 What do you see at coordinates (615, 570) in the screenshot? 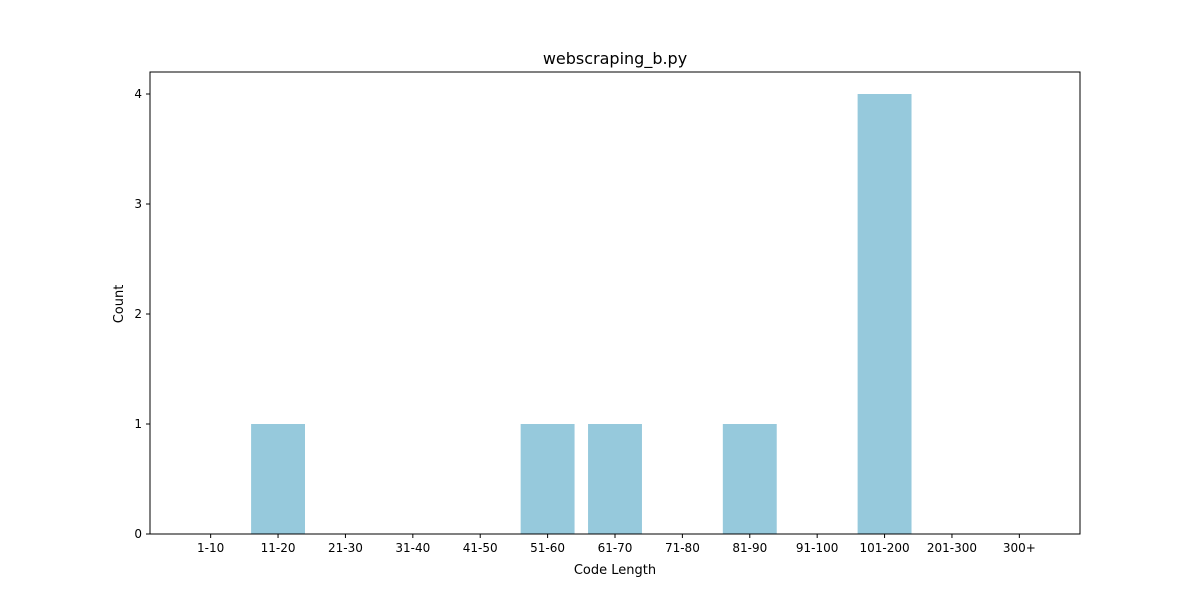
I see `x-axis-label: Code Length` at bounding box center [615, 570].